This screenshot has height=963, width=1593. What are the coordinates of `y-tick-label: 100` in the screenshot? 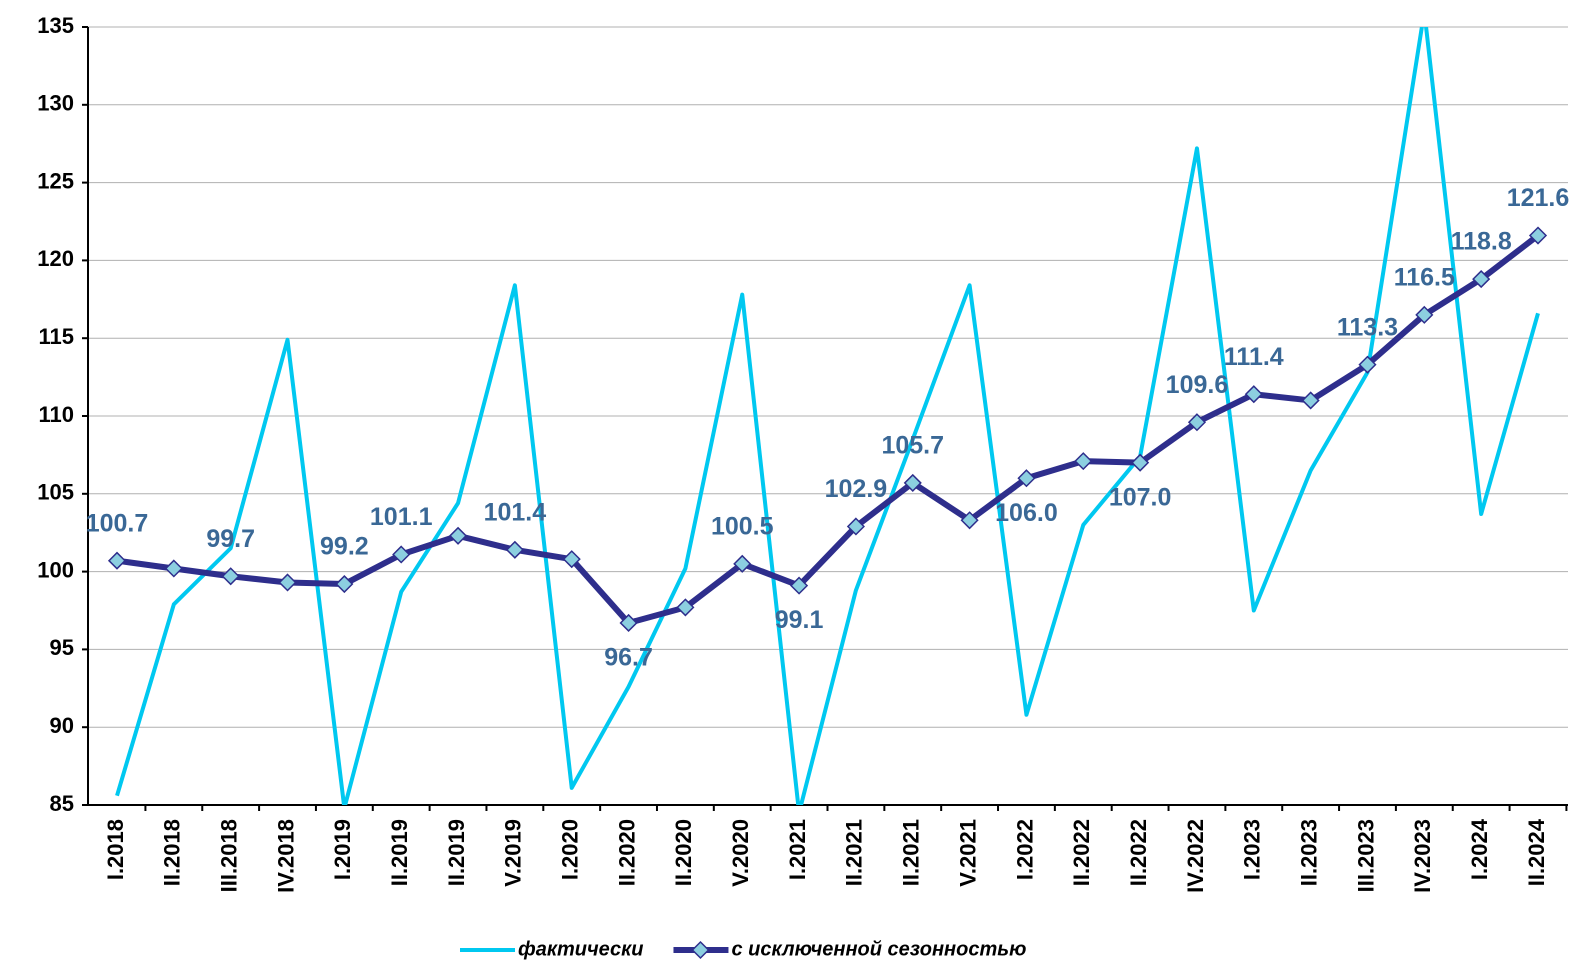 It's located at (55, 569).